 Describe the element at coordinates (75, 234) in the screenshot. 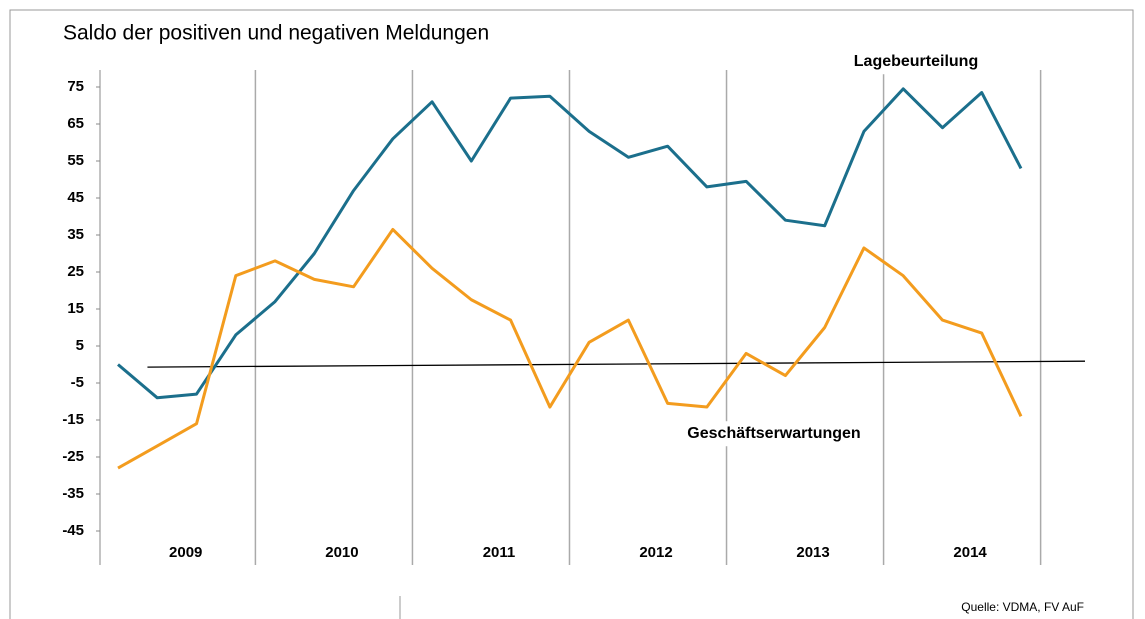

I see `y-tick-label: 35` at that location.